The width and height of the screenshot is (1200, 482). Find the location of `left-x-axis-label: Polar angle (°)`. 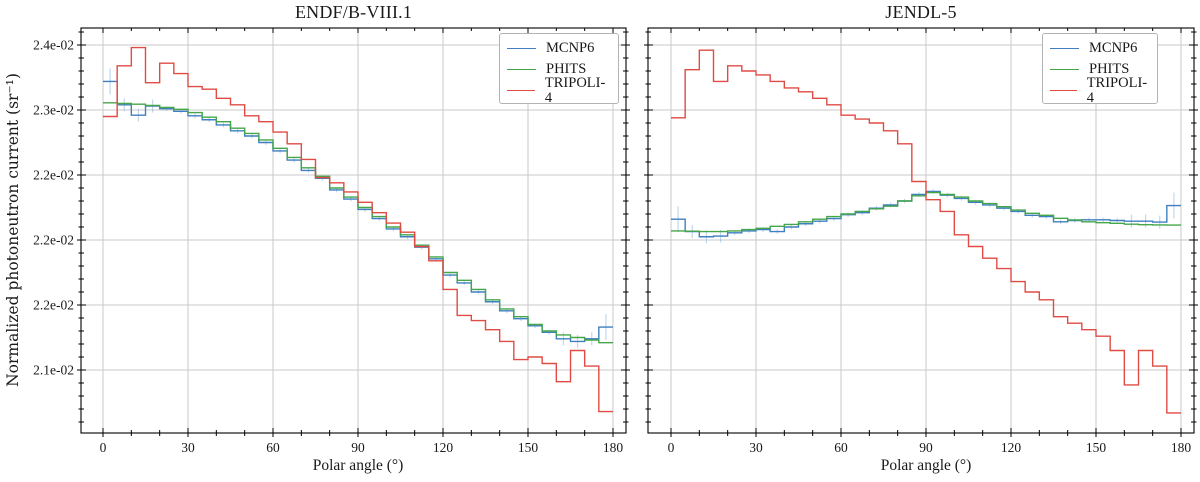

left-x-axis-label: Polar angle (°) is located at coordinates (358, 465).